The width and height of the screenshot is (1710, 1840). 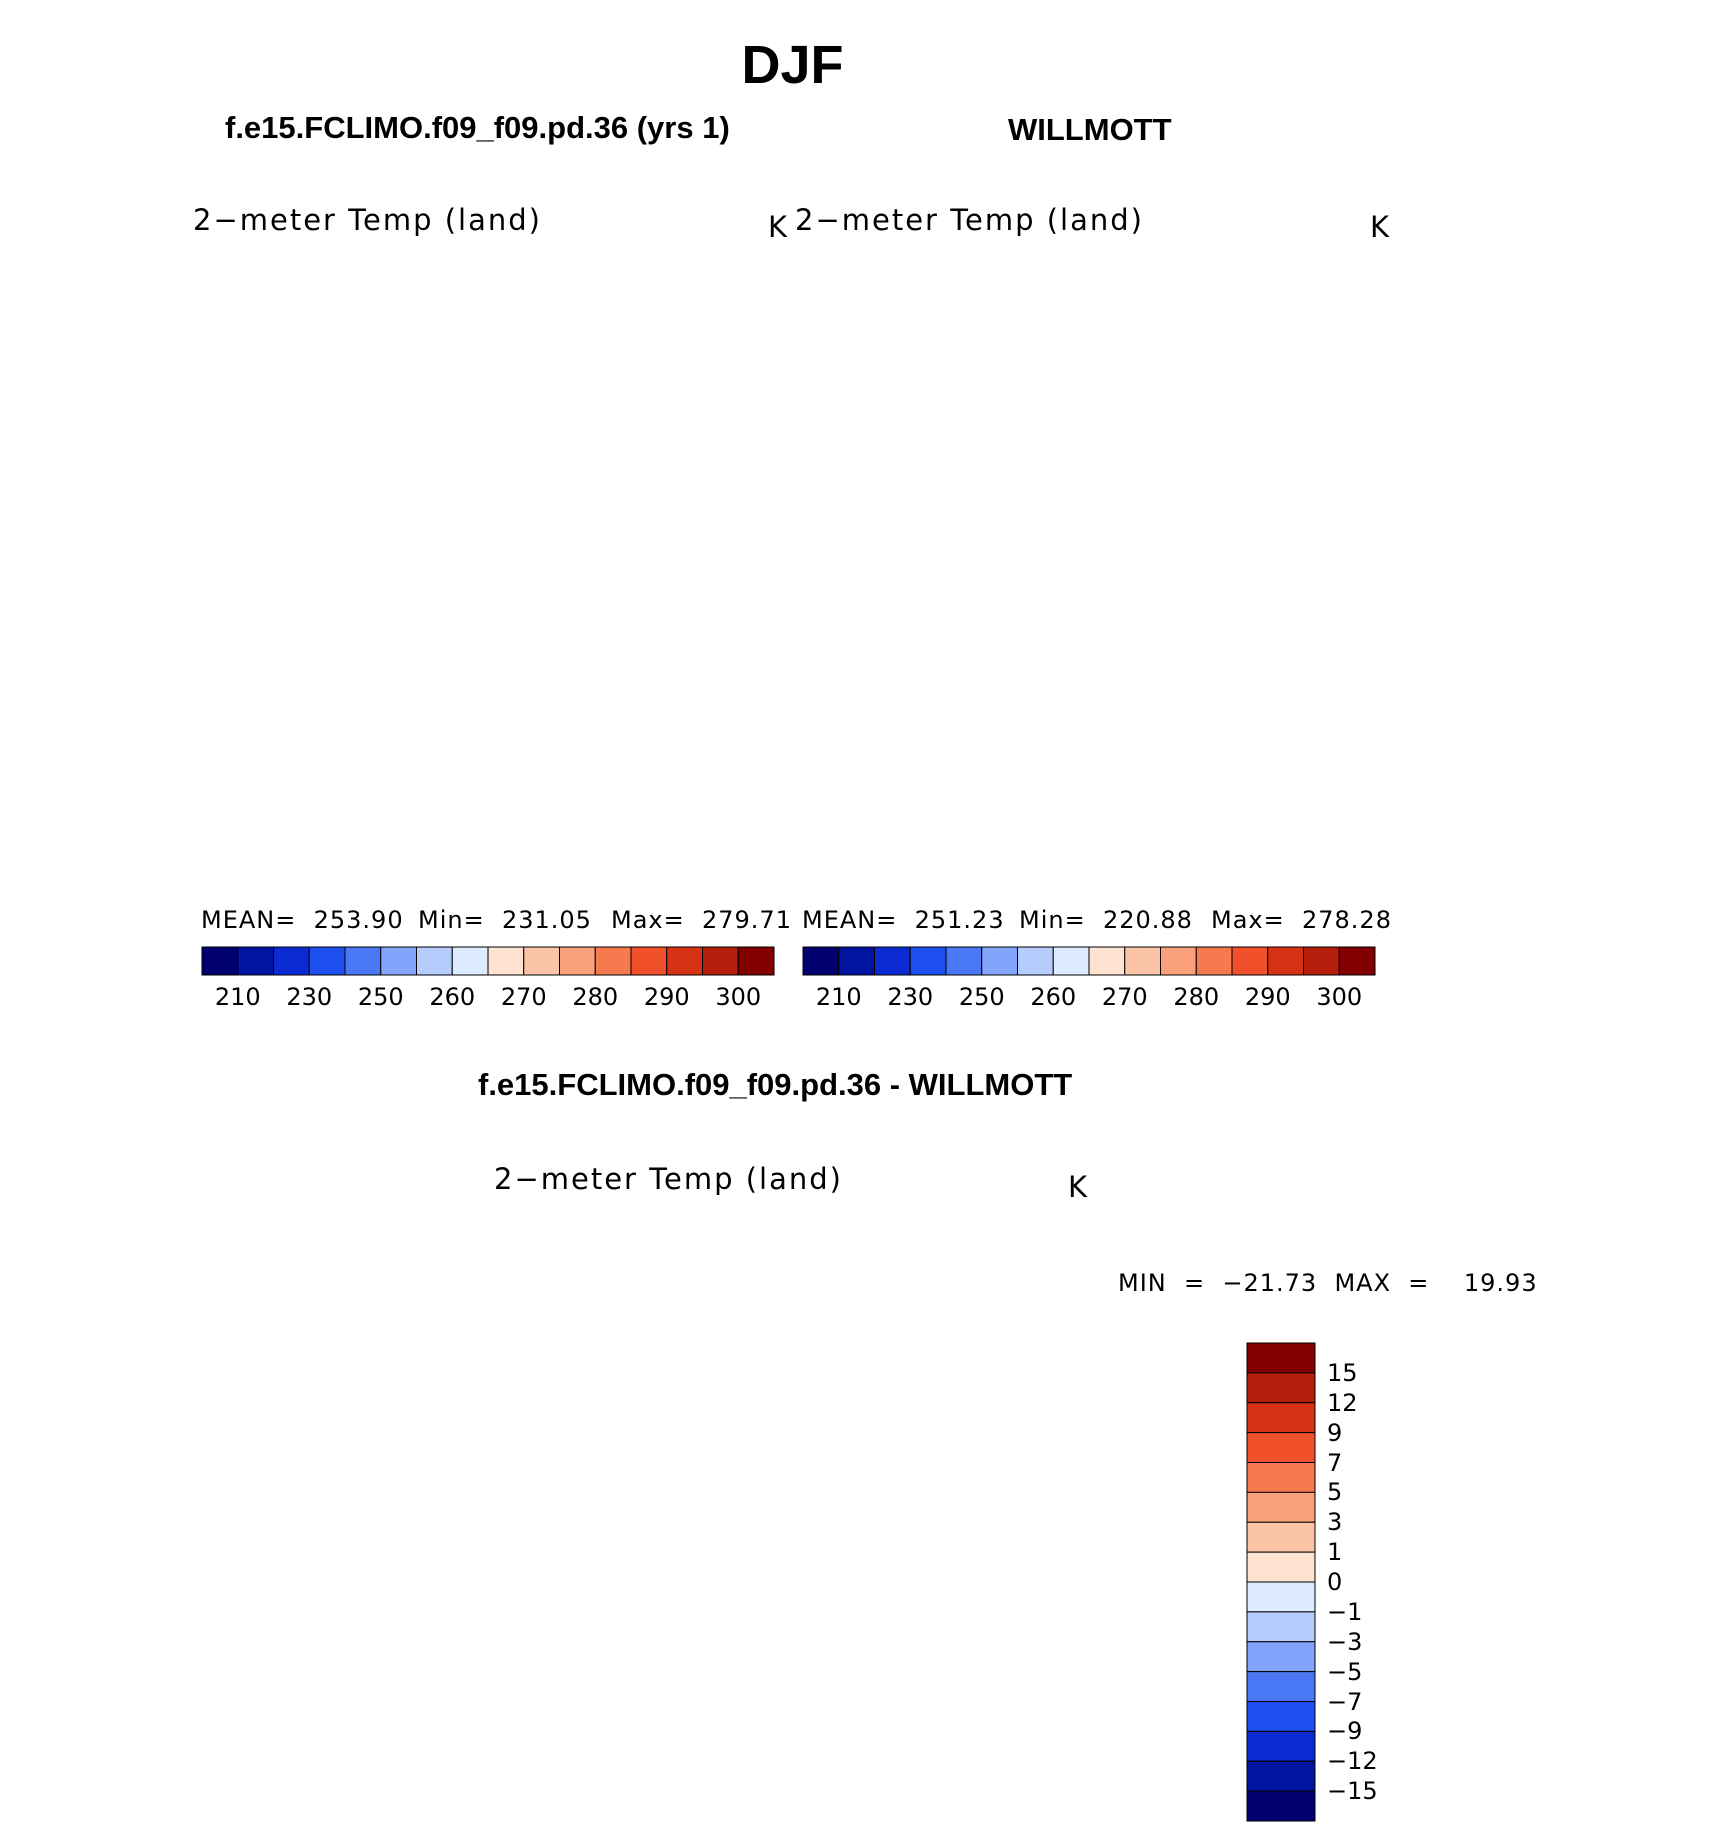 I want to click on model-land-uk, so click(x=393, y=798).